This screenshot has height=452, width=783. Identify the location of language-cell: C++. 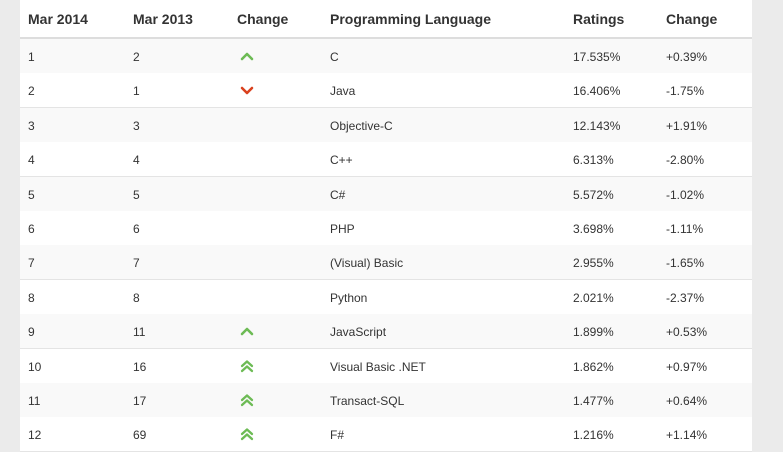
(341, 160).